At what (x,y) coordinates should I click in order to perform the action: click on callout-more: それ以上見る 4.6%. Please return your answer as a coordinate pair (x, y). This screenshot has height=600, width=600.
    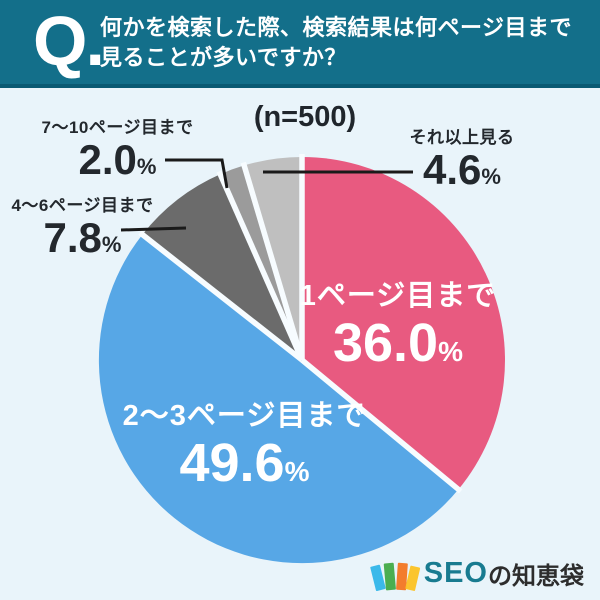
    Looking at the image, I should click on (462, 157).